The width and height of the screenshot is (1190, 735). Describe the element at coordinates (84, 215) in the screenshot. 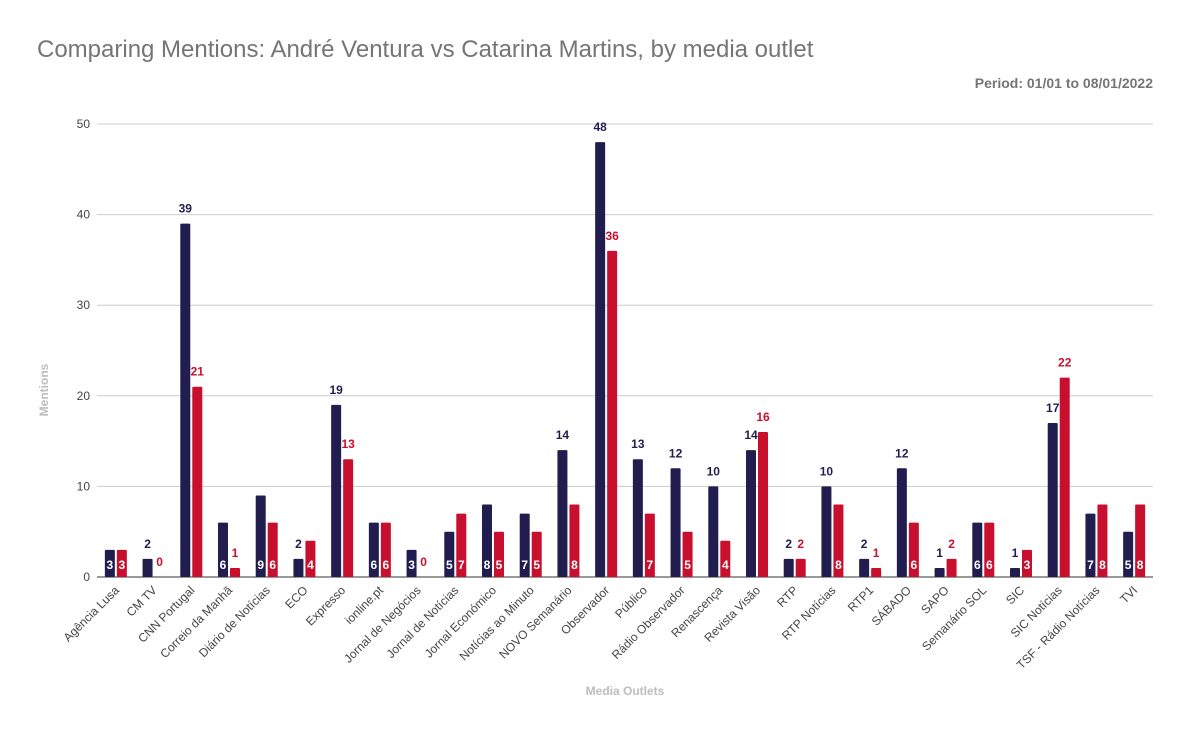

I see `y-tick-label: 40` at that location.